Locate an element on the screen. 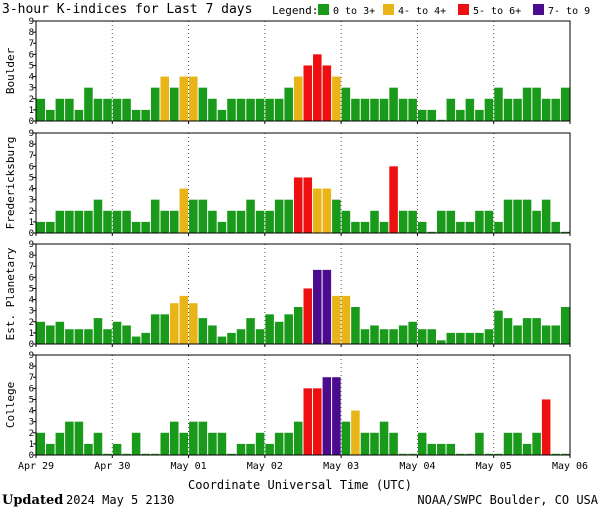 This screenshot has width=600, height=510. panel-label: Fredericksburg is located at coordinates (10, 183).